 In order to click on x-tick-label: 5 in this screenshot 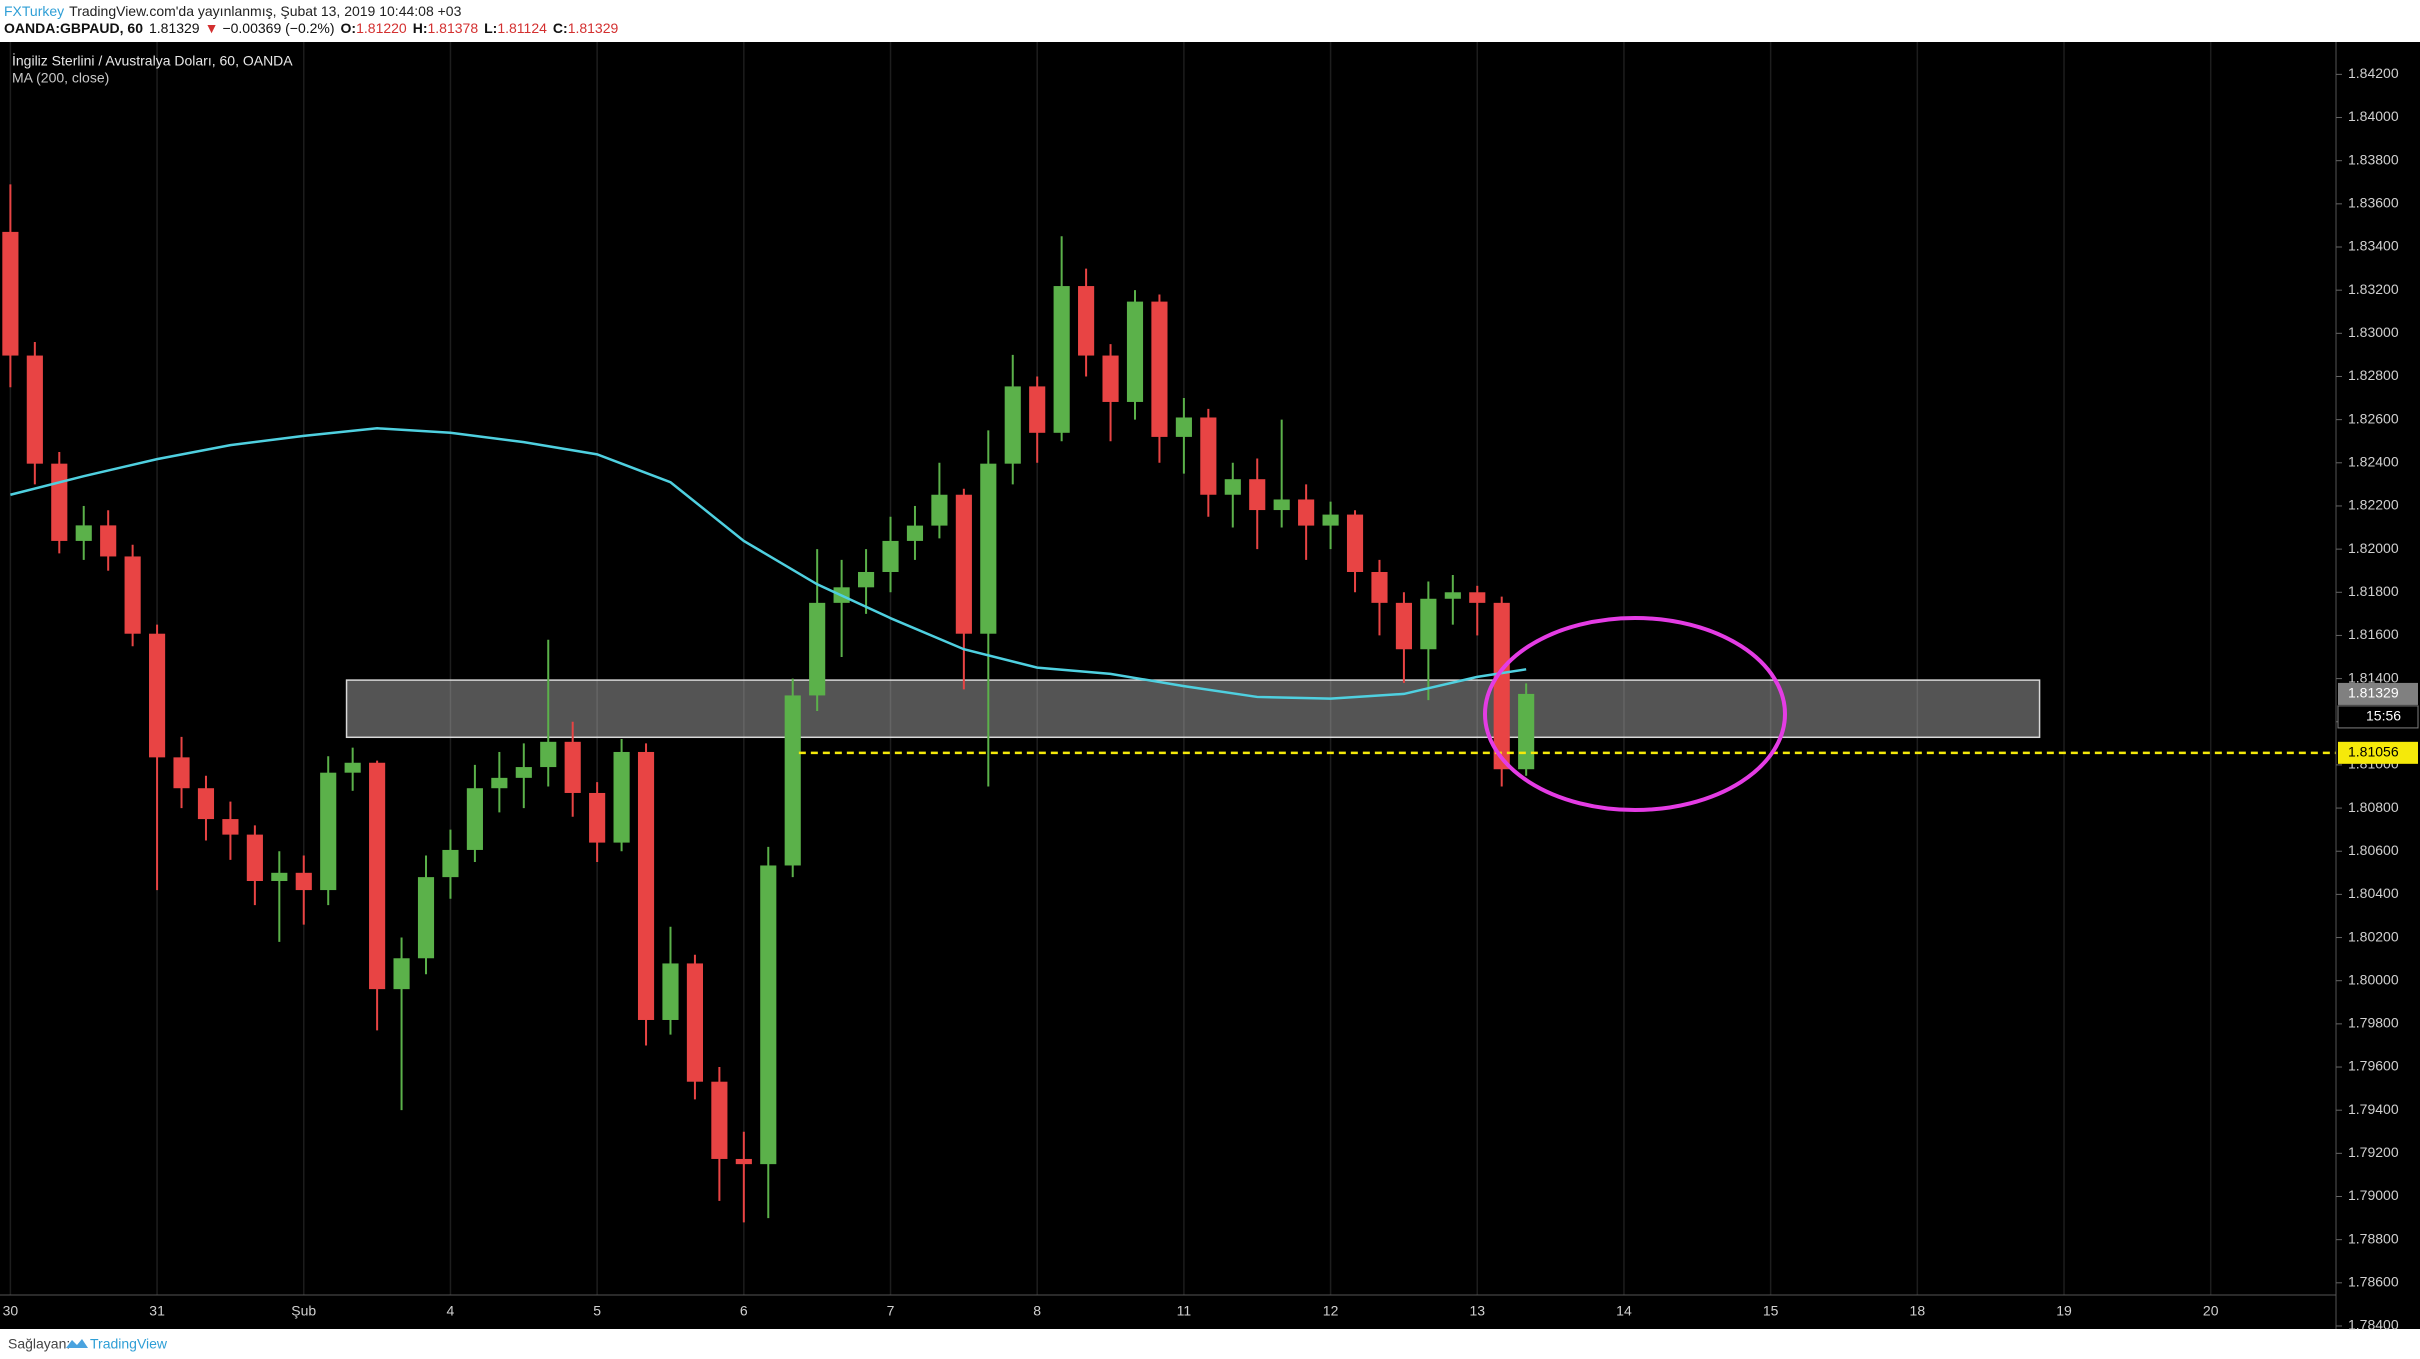, I will do `click(597, 1311)`.